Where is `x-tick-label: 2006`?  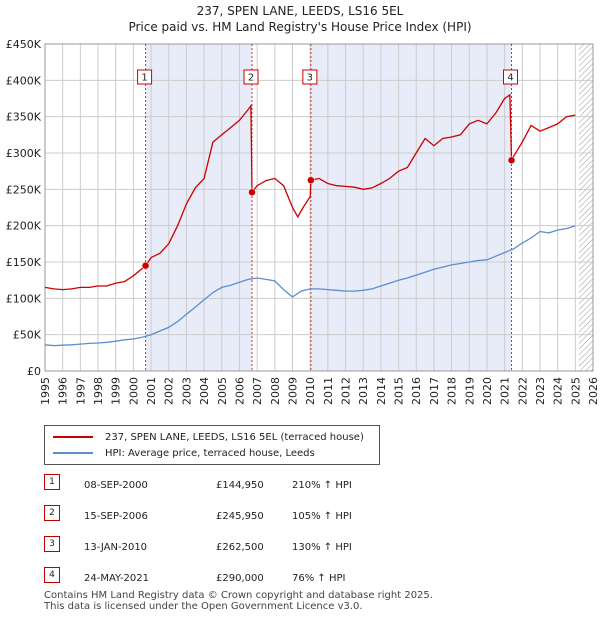
x-tick-label: 2006 is located at coordinates (239, 391).